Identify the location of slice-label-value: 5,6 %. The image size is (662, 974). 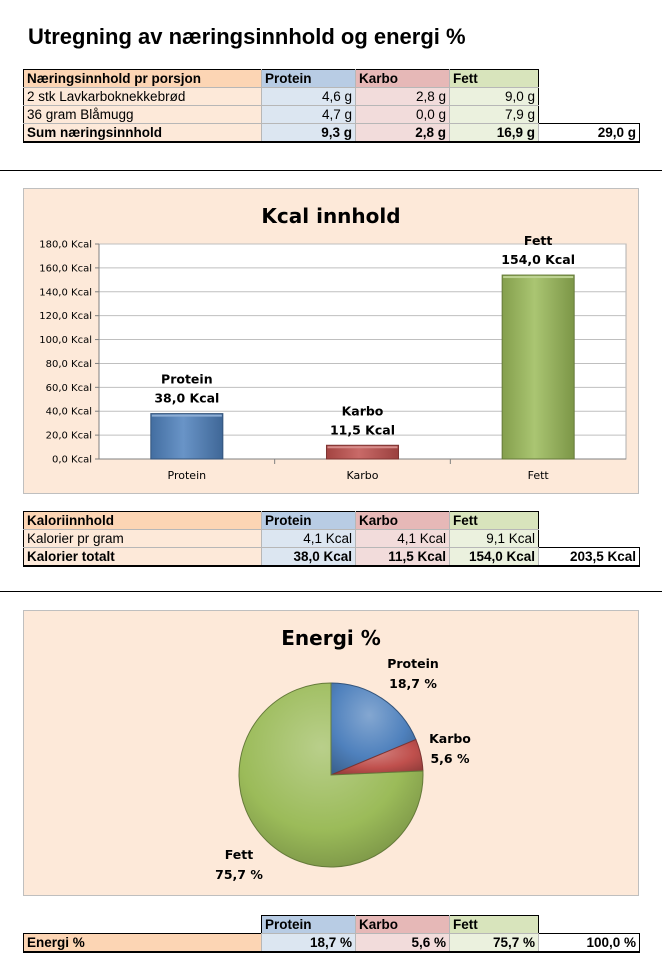
(449, 758).